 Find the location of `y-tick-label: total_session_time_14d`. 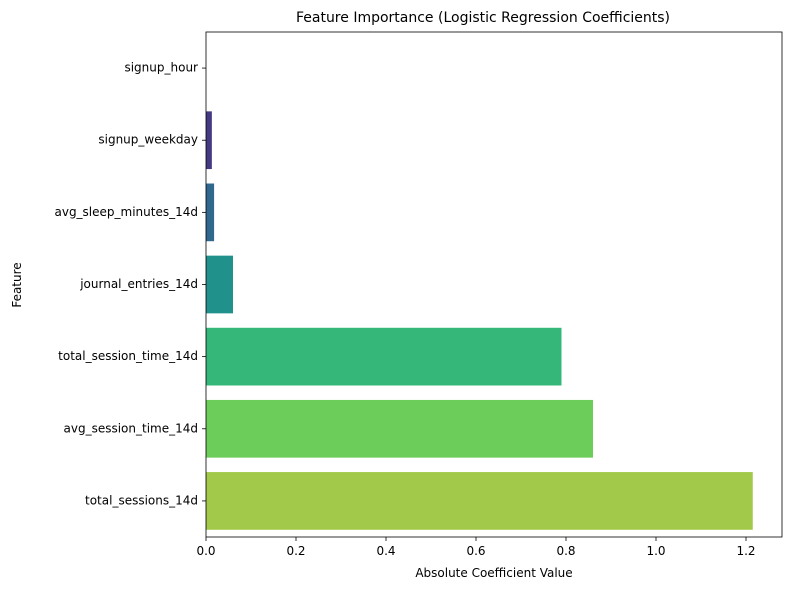

y-tick-label: total_session_time_14d is located at coordinates (128, 356).